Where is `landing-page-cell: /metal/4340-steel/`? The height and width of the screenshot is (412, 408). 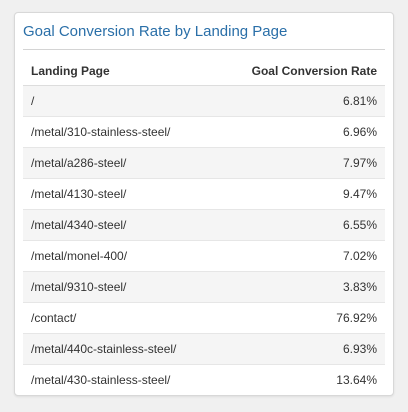
landing-page-cell: /metal/4340-steel/ is located at coordinates (119, 225).